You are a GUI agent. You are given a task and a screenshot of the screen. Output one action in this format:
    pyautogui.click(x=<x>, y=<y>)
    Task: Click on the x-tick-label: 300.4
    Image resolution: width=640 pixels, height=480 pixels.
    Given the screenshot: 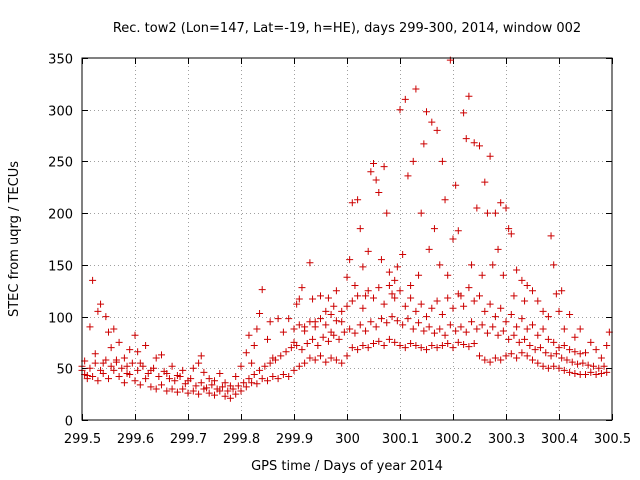 What is the action you would take?
    pyautogui.click(x=559, y=439)
    